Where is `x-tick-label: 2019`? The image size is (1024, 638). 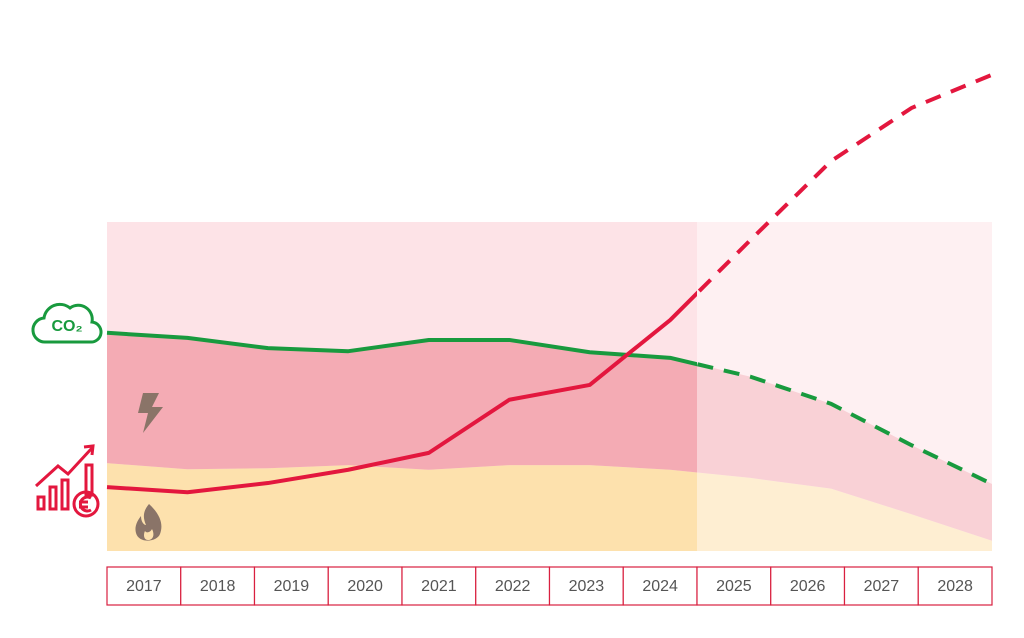 x-tick-label: 2019 is located at coordinates (292, 586).